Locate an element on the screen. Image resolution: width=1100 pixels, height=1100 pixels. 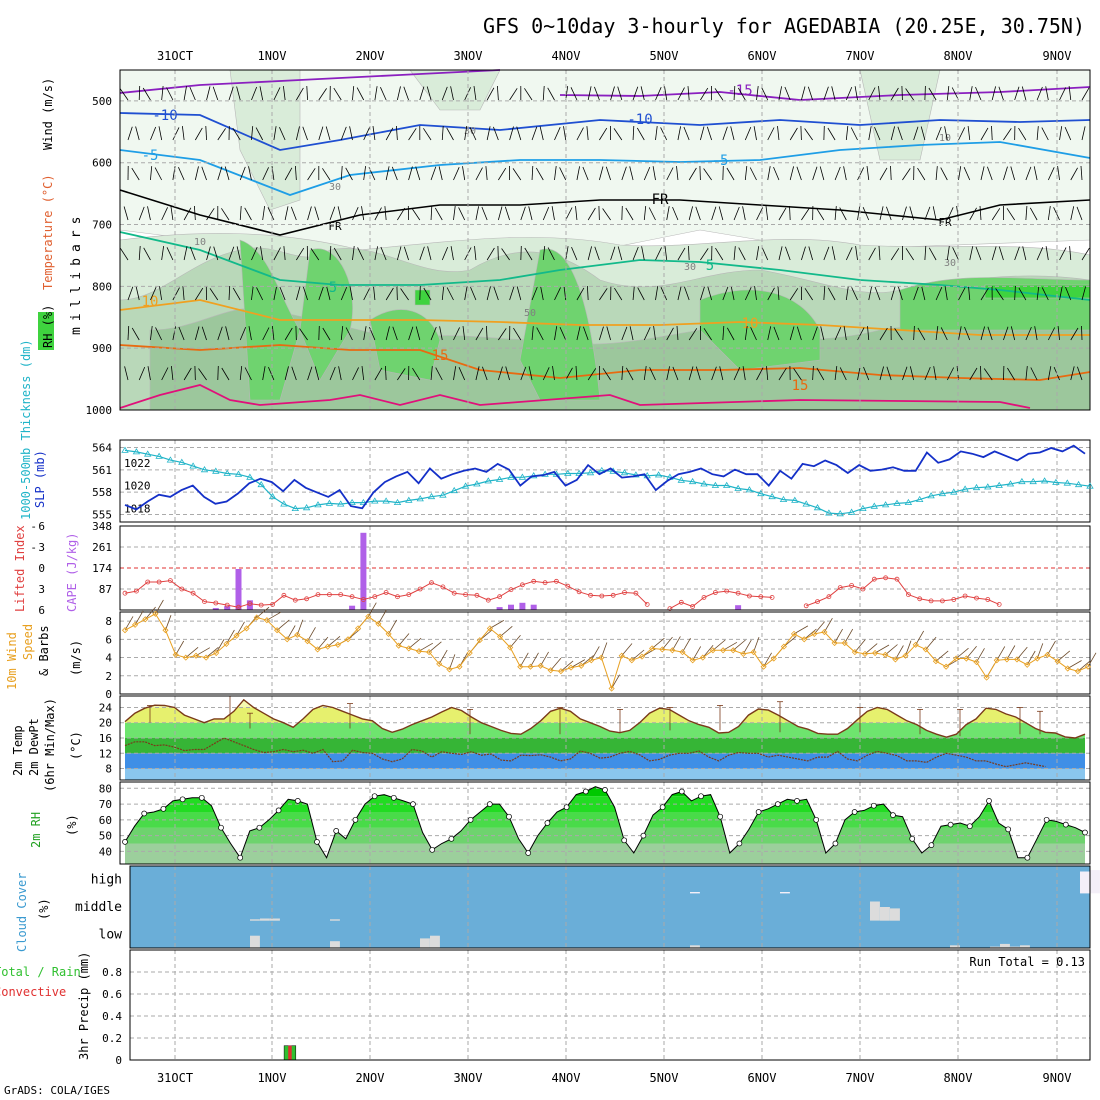
cape-bar is located at coordinates (363, 571).